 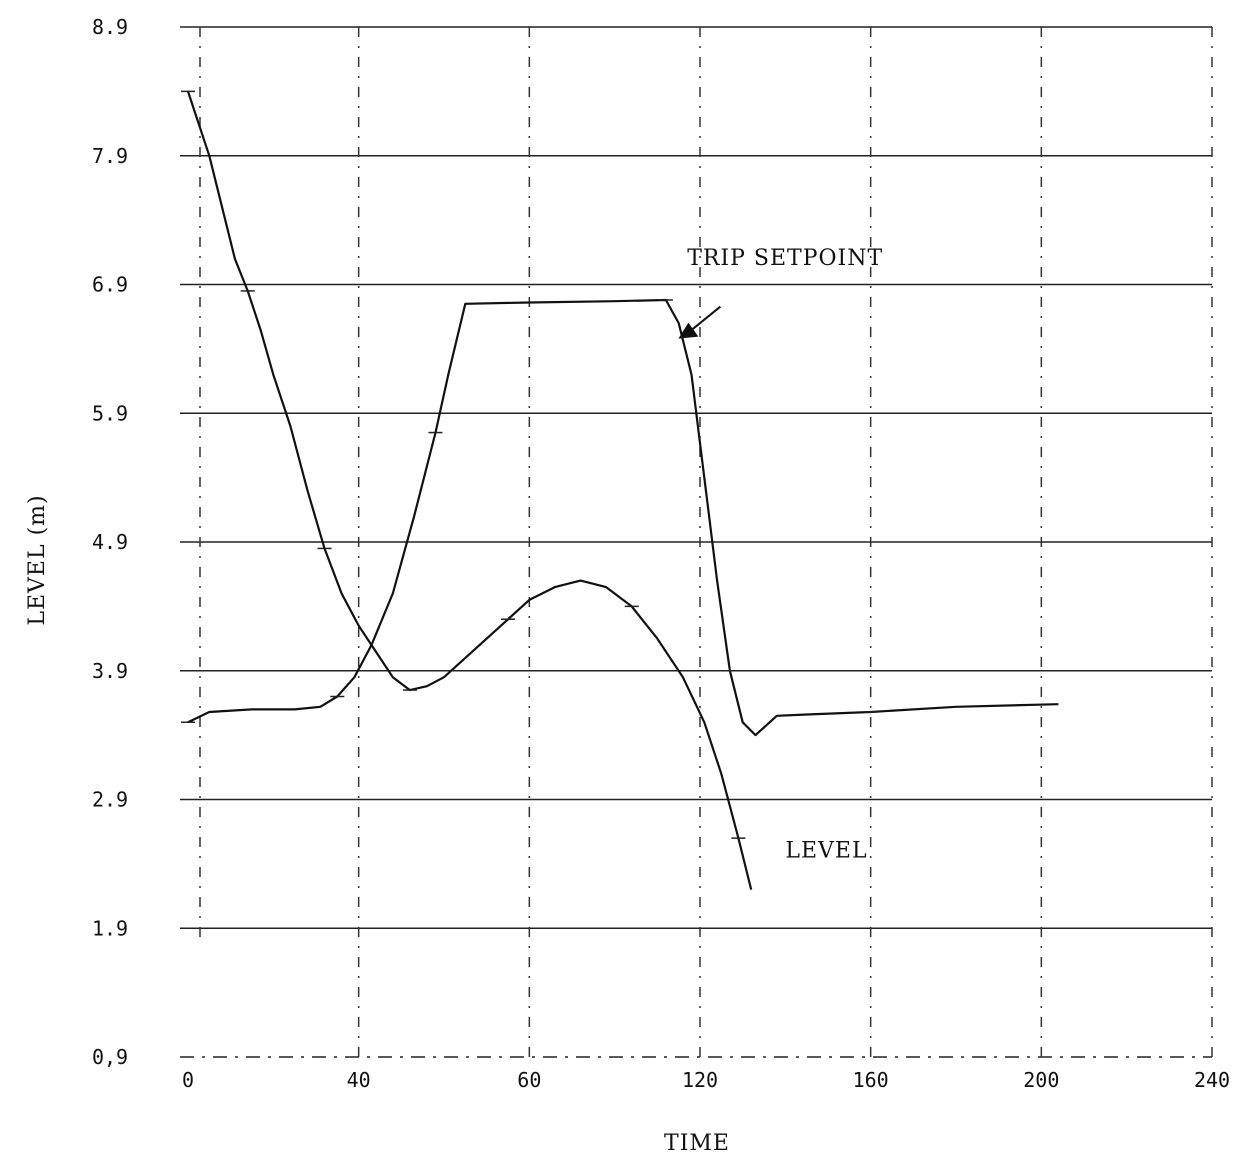 What do you see at coordinates (110, 27) in the screenshot?
I see `y-tick-label: 8.9` at bounding box center [110, 27].